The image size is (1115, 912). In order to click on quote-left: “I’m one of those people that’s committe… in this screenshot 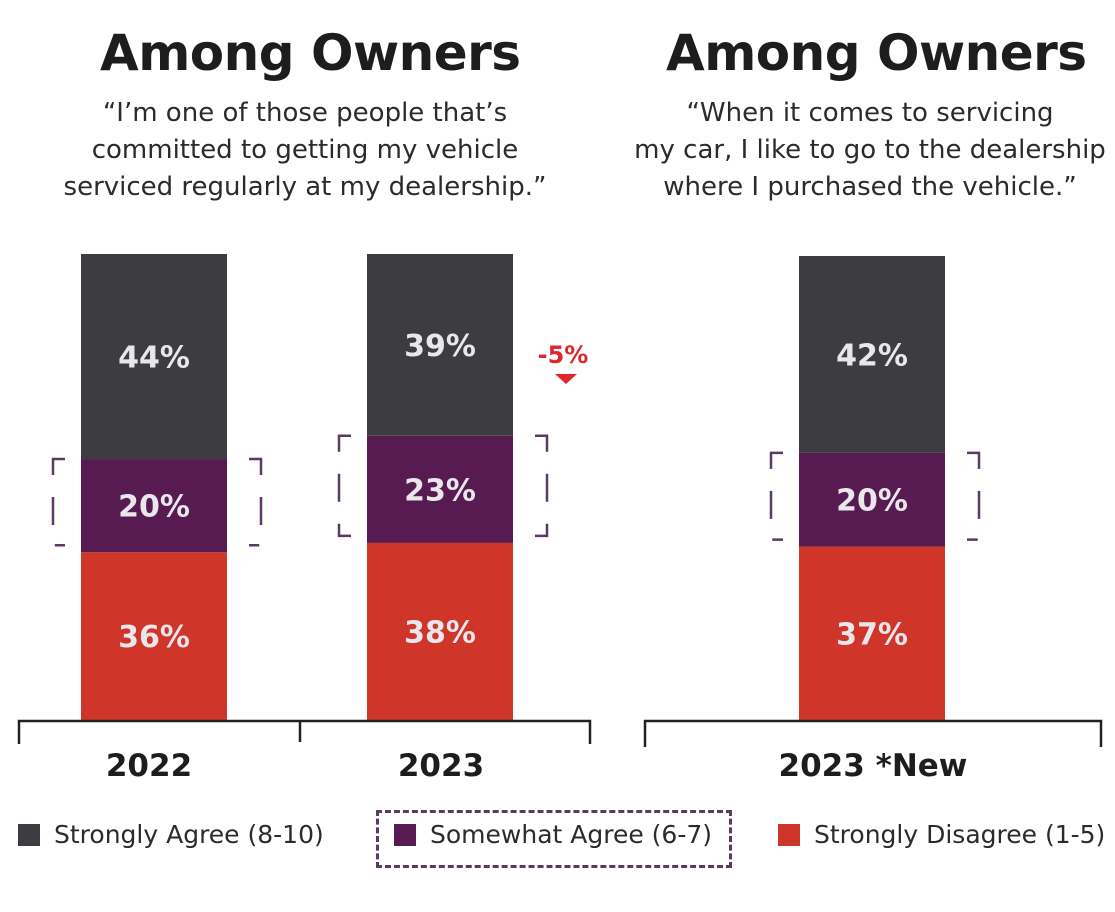, I will do `click(305, 150)`.